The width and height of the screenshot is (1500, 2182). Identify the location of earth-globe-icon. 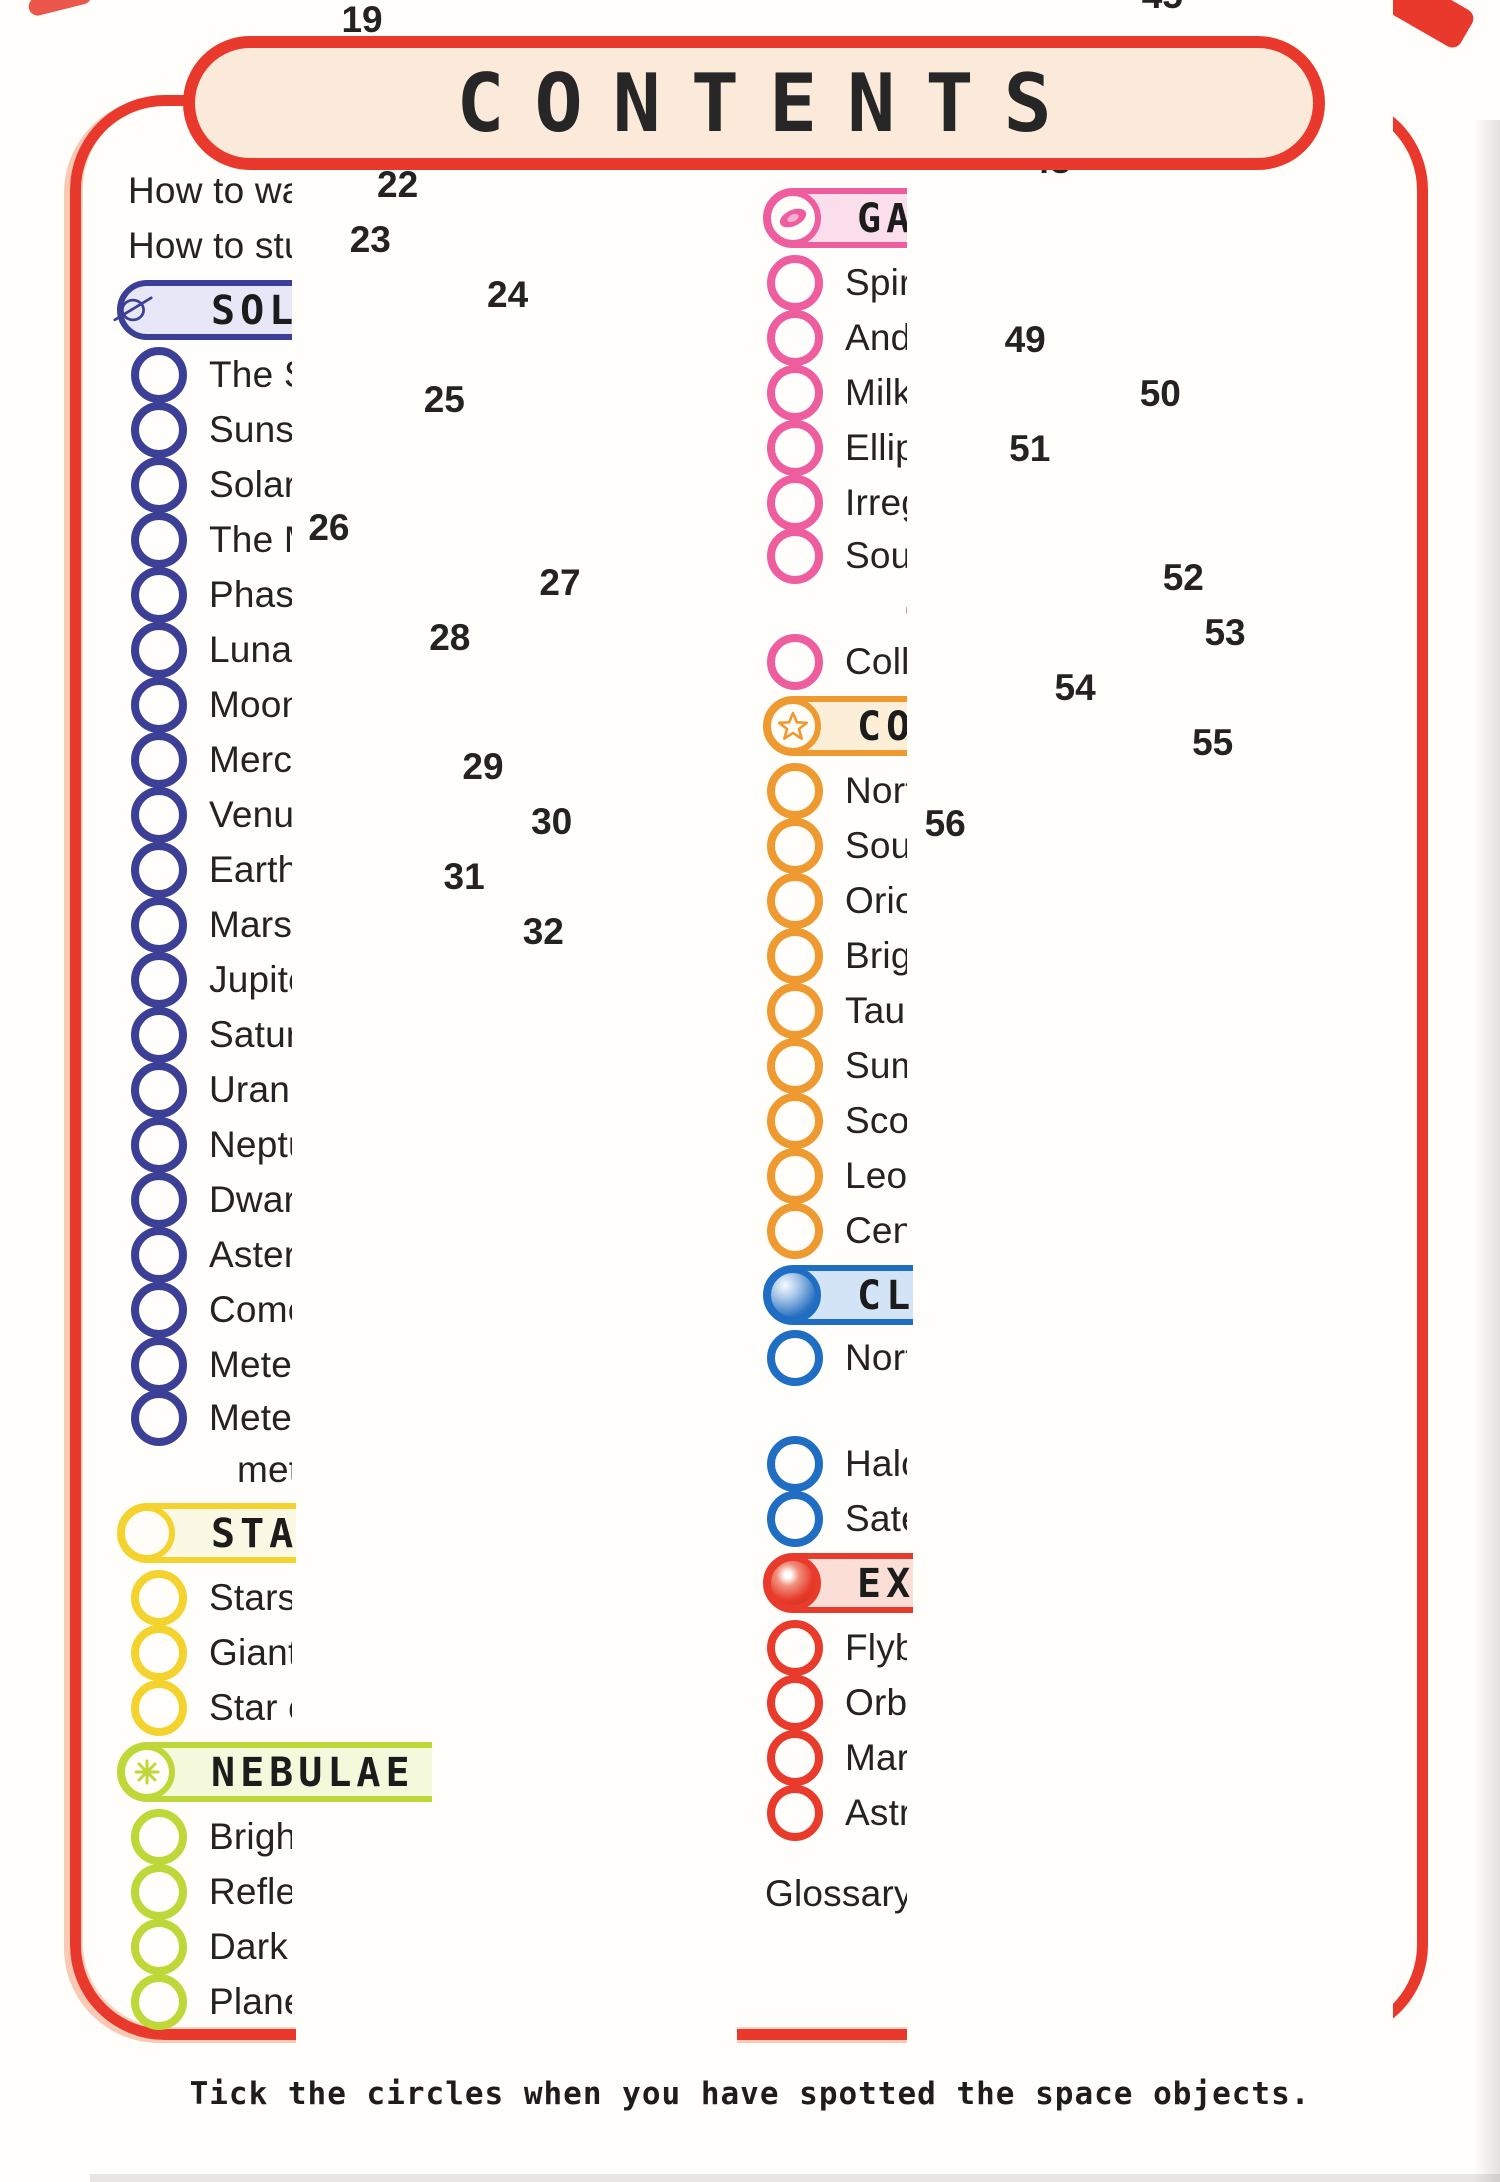
(793, 1583).